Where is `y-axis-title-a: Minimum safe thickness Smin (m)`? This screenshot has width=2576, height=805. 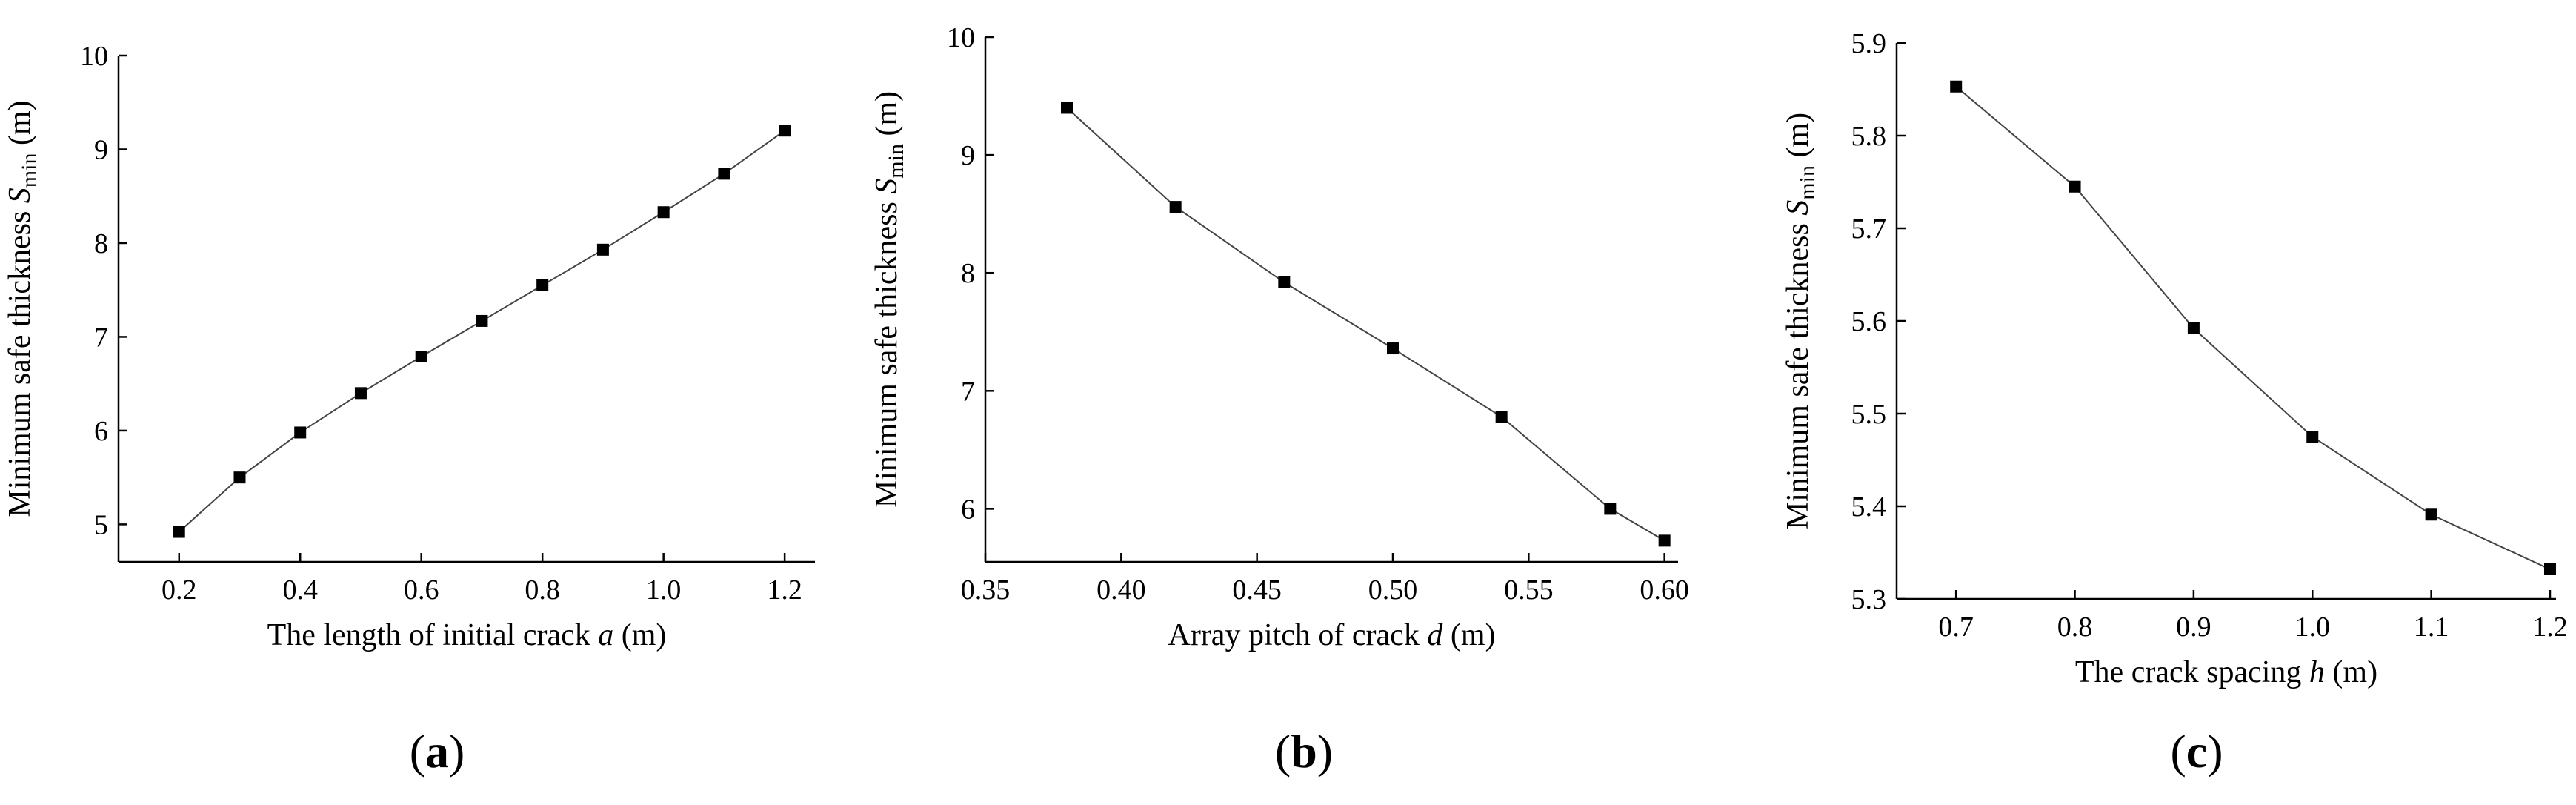 y-axis-title-a: Minimum safe thickness Smin (m) is located at coordinates (22, 309).